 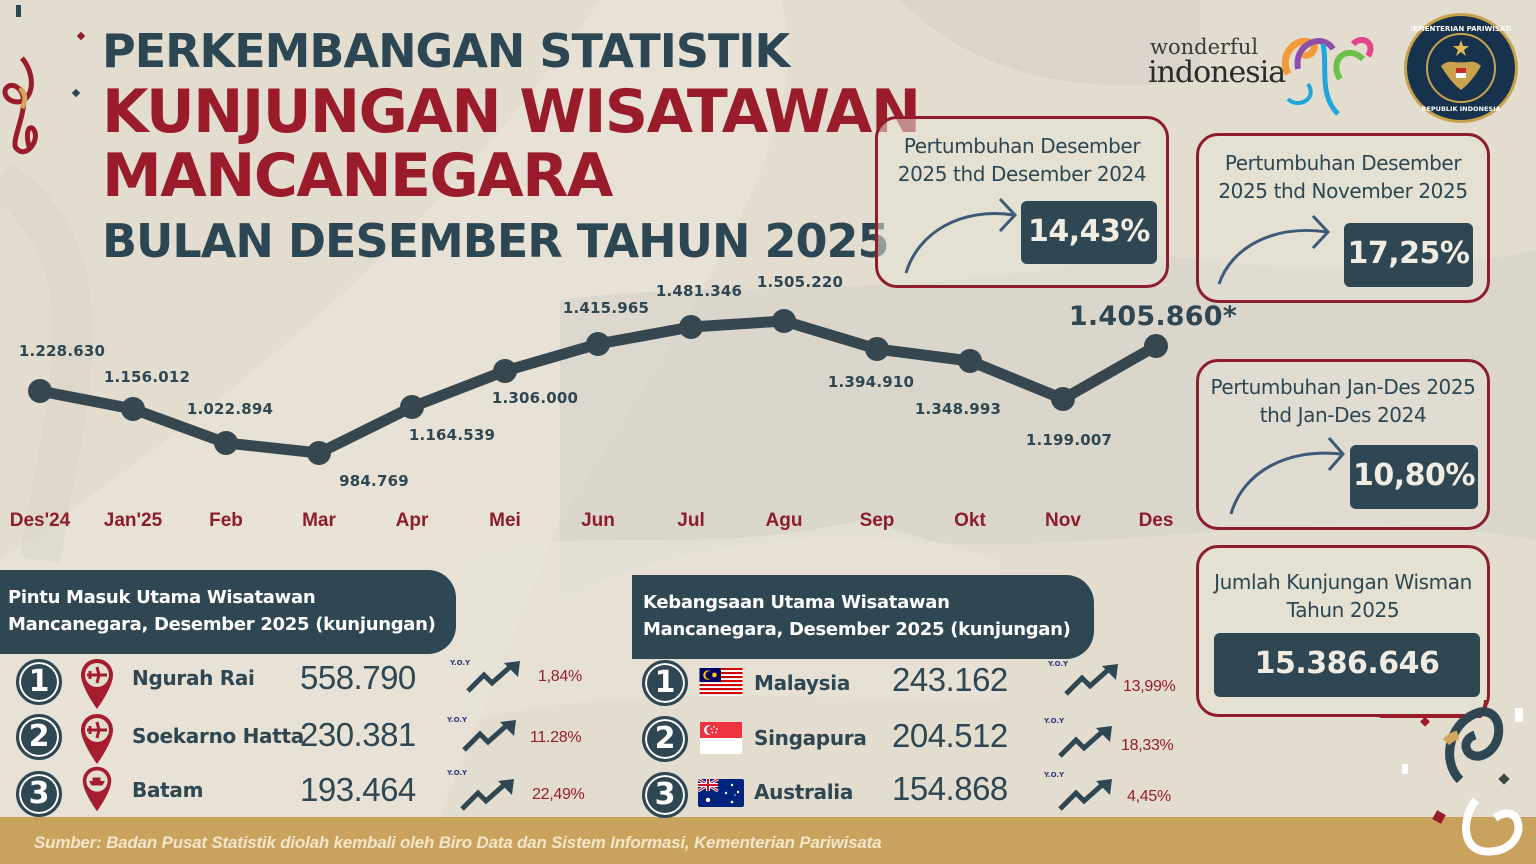 What do you see at coordinates (810, 738) in the screenshot?
I see `nationality-name: Singapura` at bounding box center [810, 738].